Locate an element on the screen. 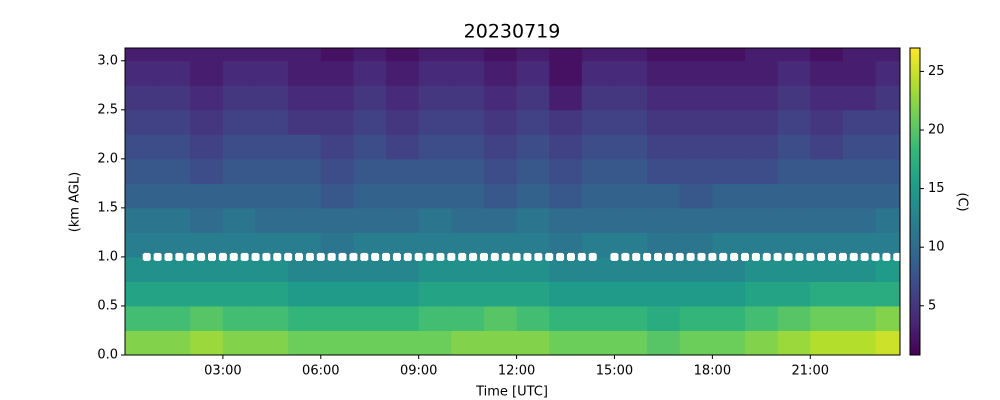 The image size is (1000, 400). y-tick-label: 0.5 is located at coordinates (107, 305).